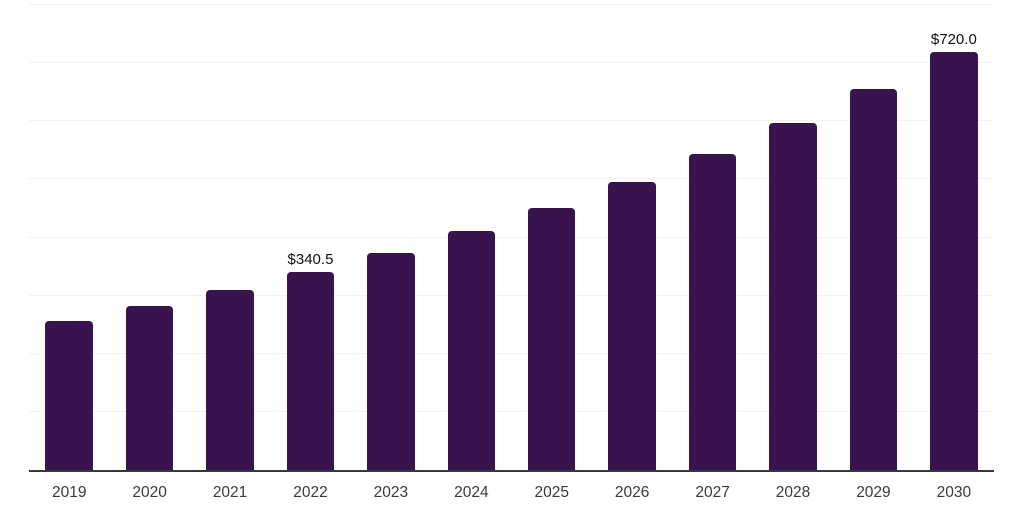  What do you see at coordinates (391, 361) in the screenshot?
I see `bar-2023` at bounding box center [391, 361].